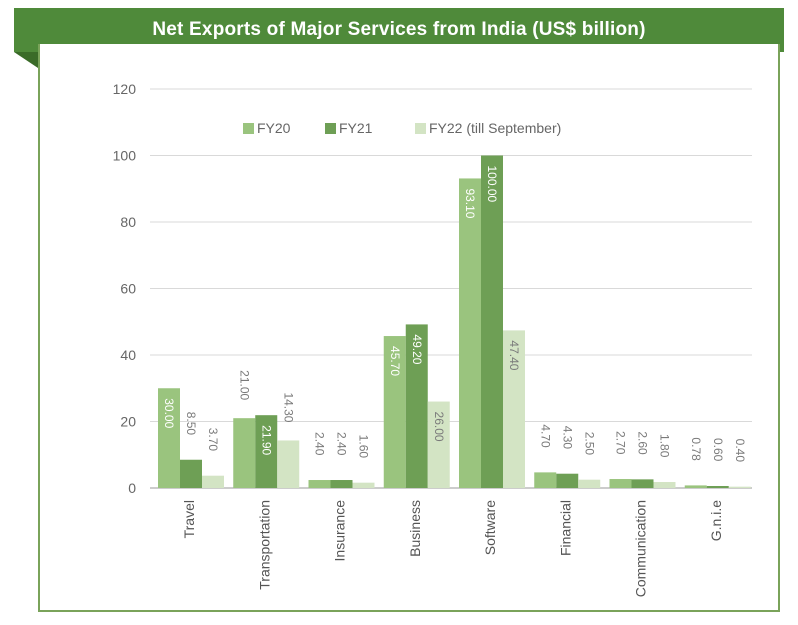 The height and width of the screenshot is (625, 798). Describe the element at coordinates (470, 203) in the screenshot. I see `data-label: 93.10` at that location.